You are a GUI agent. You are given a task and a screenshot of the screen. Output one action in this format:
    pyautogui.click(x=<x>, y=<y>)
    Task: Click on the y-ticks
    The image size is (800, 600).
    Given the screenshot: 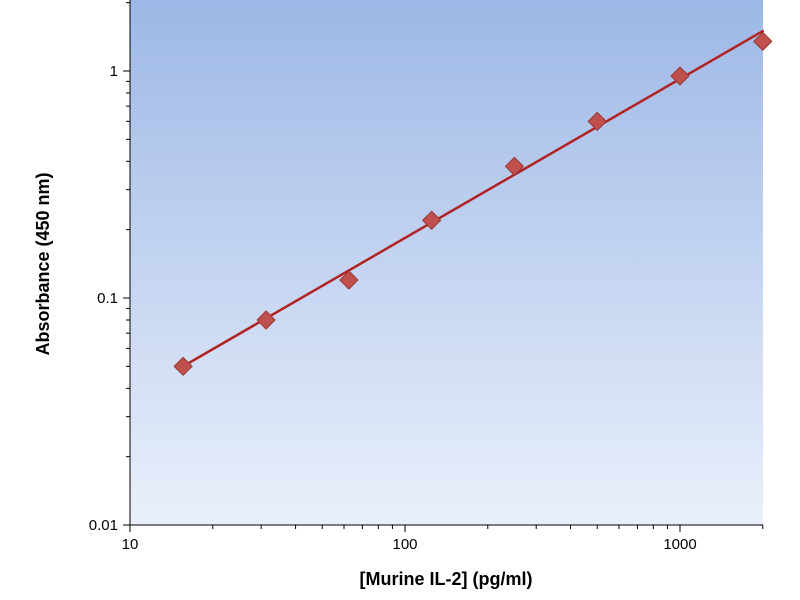 What is the action you would take?
    pyautogui.click(x=126, y=264)
    